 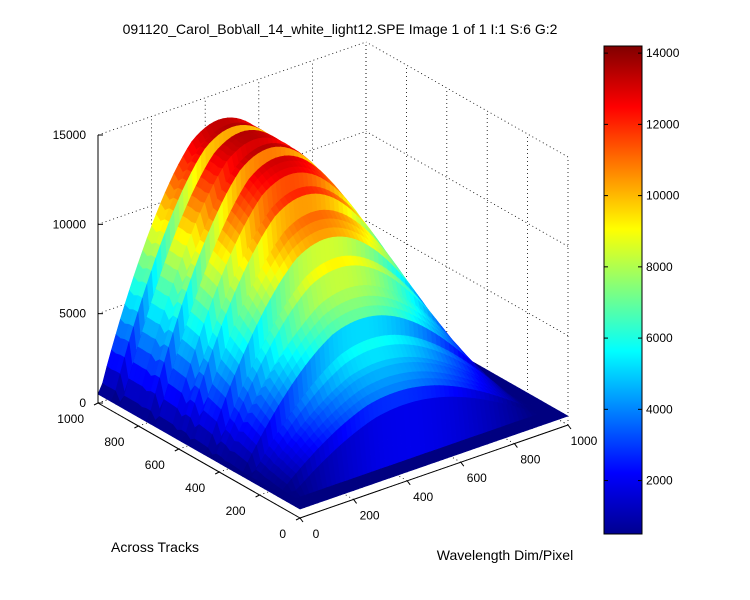 I want to click on y-tick-label: 200, so click(x=236, y=511).